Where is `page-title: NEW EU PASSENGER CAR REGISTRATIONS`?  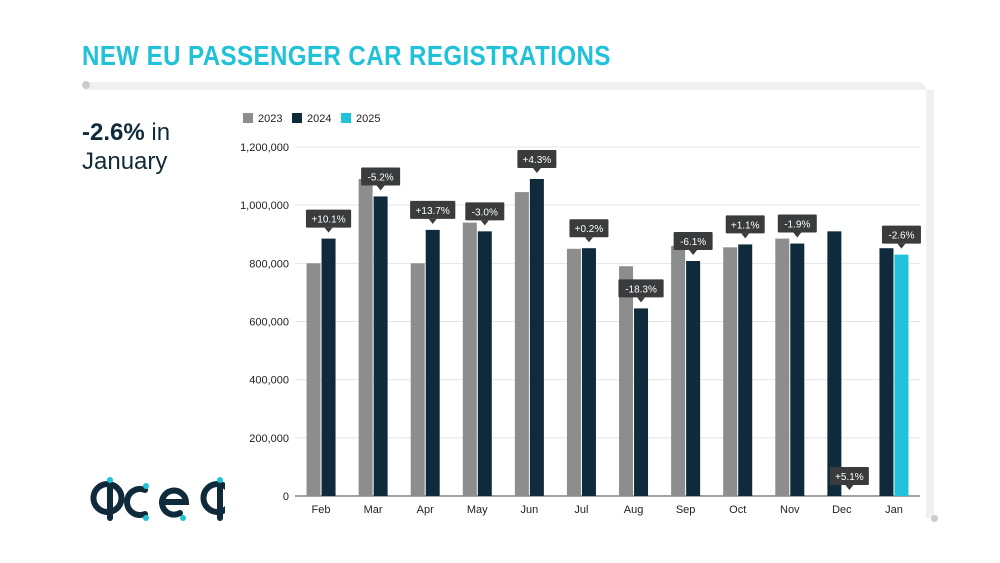
page-title: NEW EU PASSENGER CAR REGISTRATIONS is located at coordinates (346, 55).